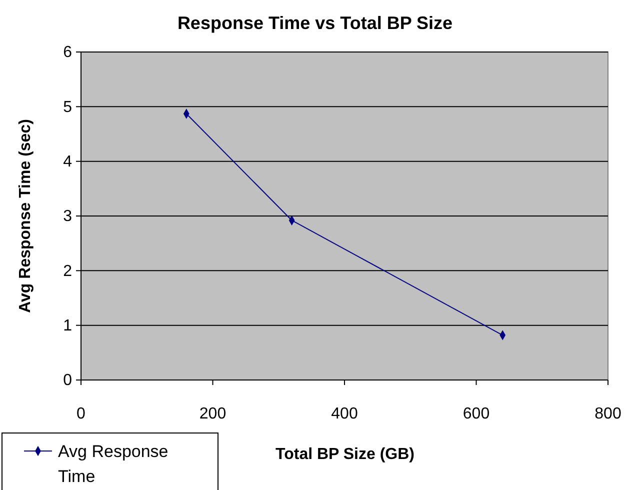  I want to click on x-tick-label: 400, so click(344, 413).